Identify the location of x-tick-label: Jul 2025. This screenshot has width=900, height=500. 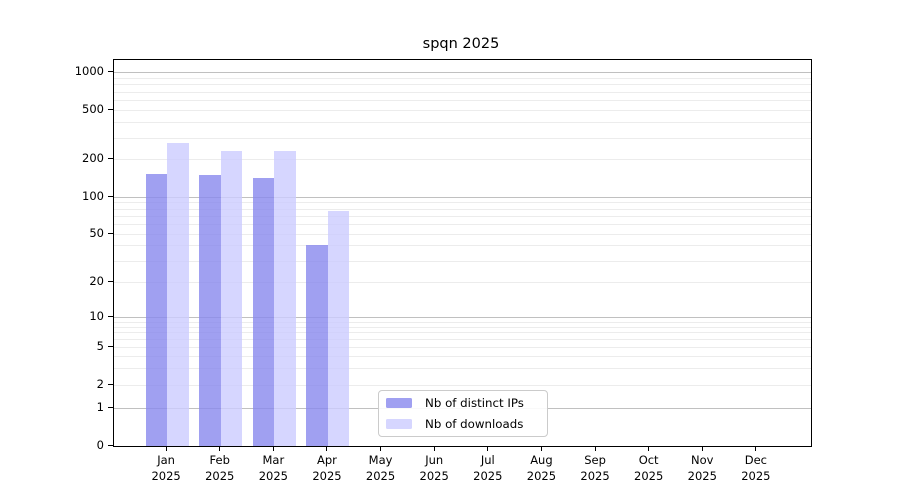
(488, 468).